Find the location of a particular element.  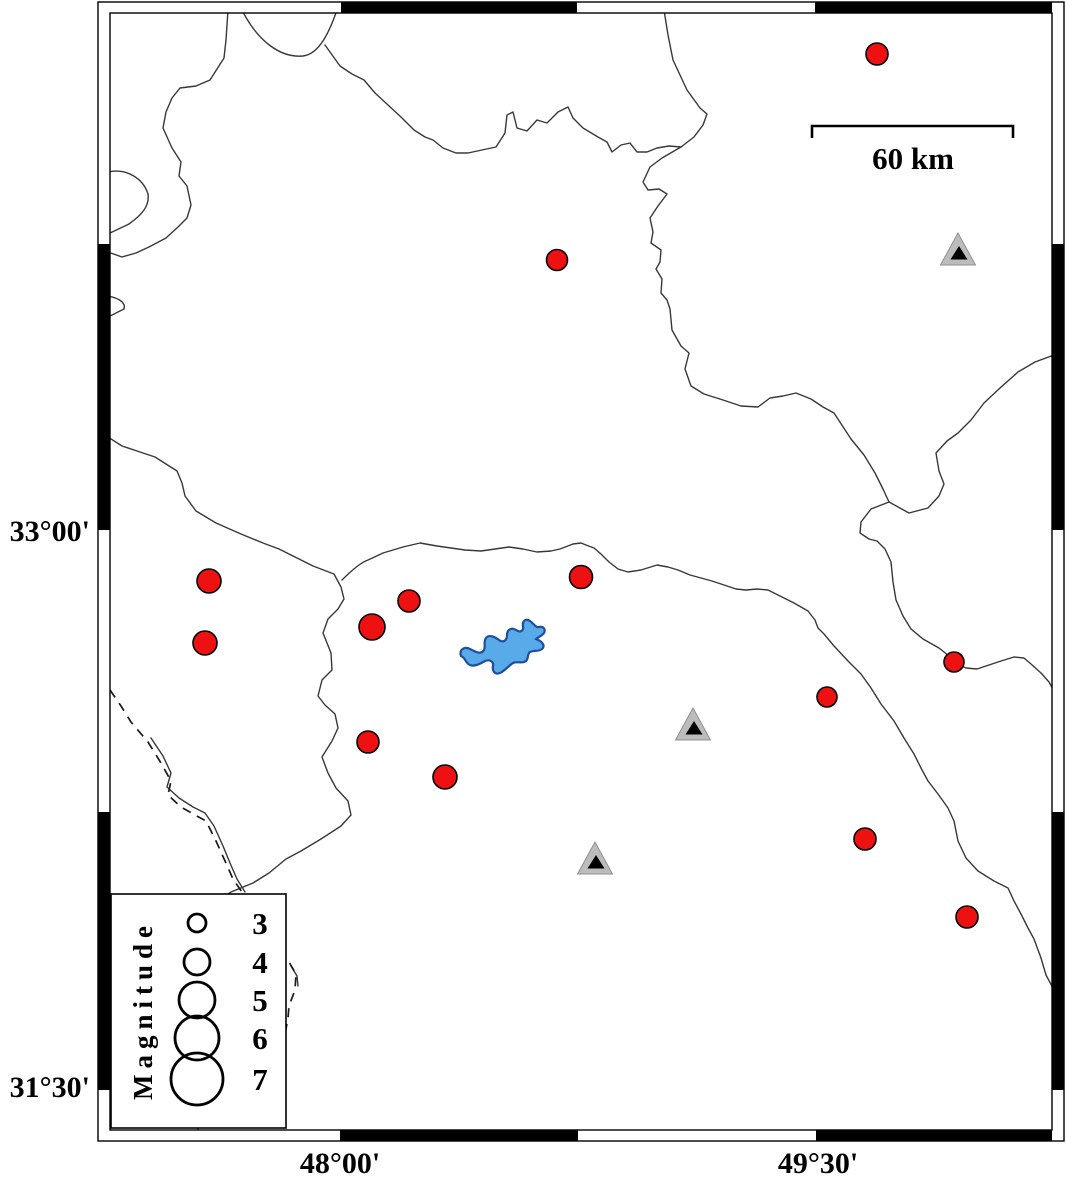

magnitude-legend: Magnitude 3 456 7 is located at coordinates (198, 1011).